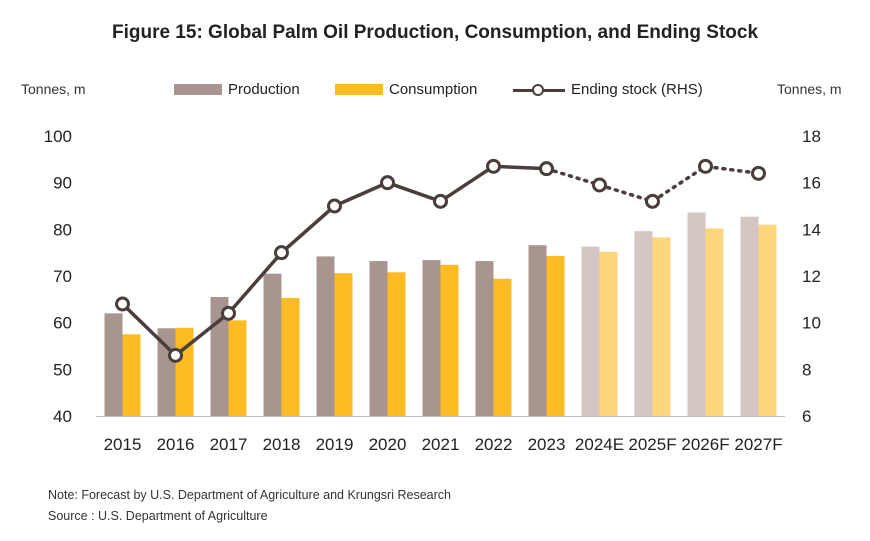 The height and width of the screenshot is (541, 870). I want to click on ending-stock-point-2015, so click(122, 304).